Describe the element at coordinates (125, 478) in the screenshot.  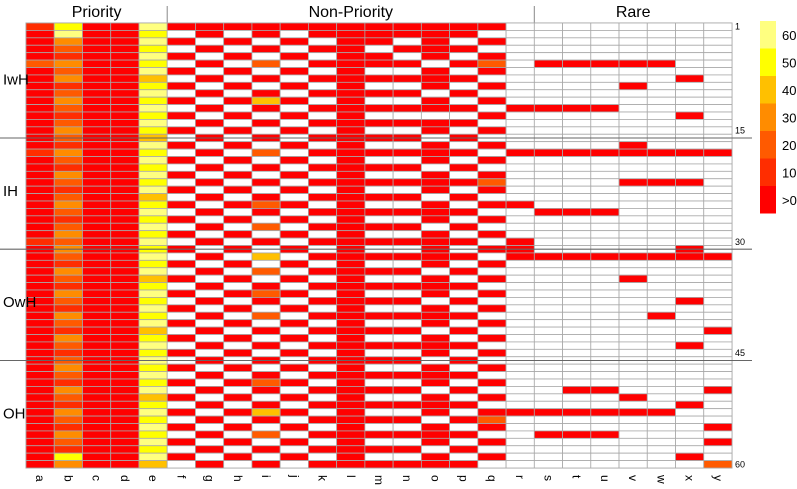
I see `column-tick-label: d` at that location.